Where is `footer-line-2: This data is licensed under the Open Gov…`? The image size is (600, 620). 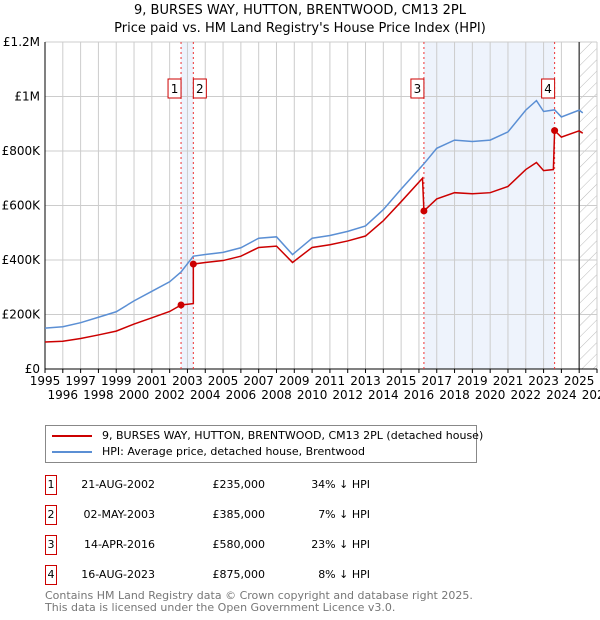 footer-line-2: This data is licensed under the Open Gov… is located at coordinates (220, 607).